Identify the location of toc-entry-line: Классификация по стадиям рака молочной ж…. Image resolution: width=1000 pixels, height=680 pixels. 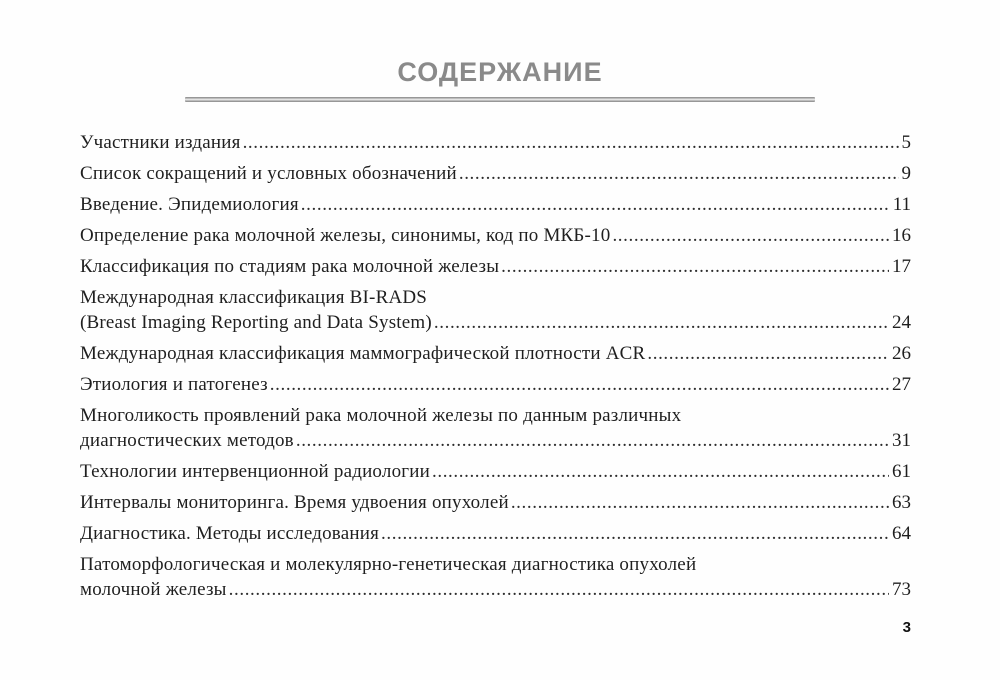
(495, 267).